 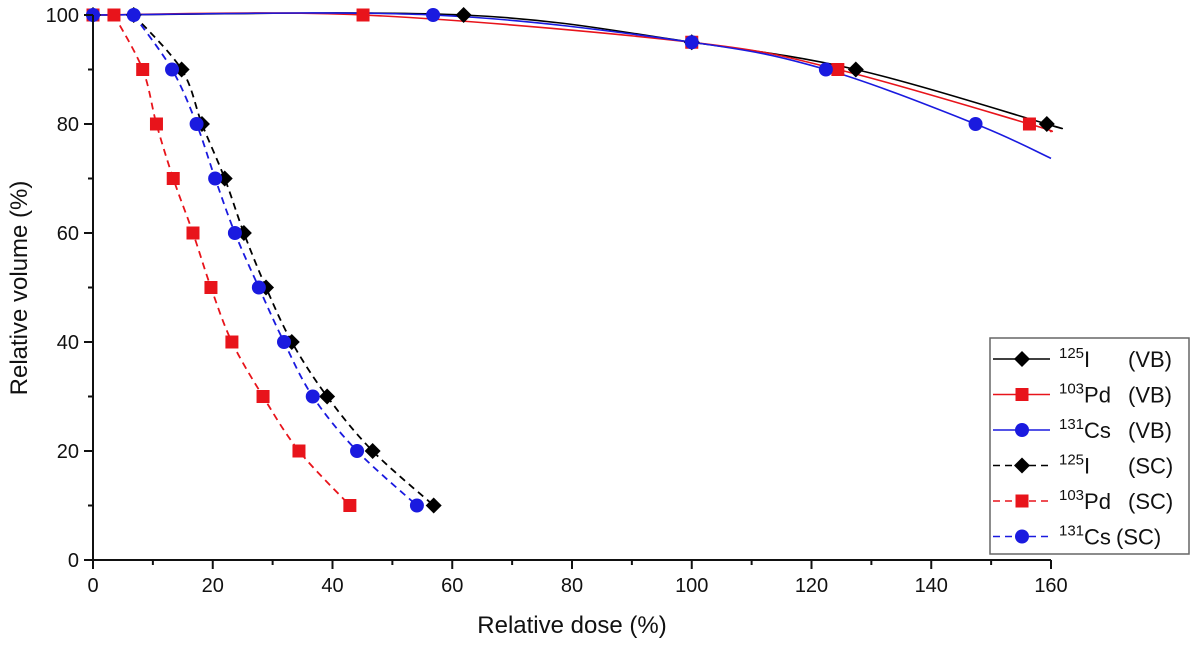 What do you see at coordinates (92, 586) in the screenshot?
I see `x-tick-label: 0` at bounding box center [92, 586].